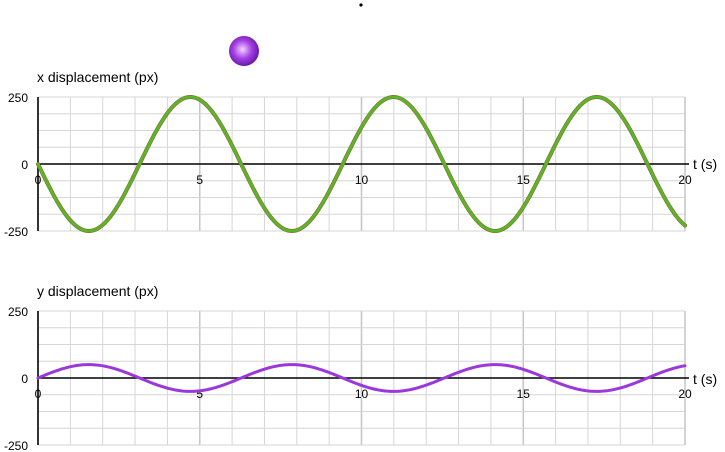  What do you see at coordinates (524, 394) in the screenshot?
I see `y-xtick-label: 15` at bounding box center [524, 394].